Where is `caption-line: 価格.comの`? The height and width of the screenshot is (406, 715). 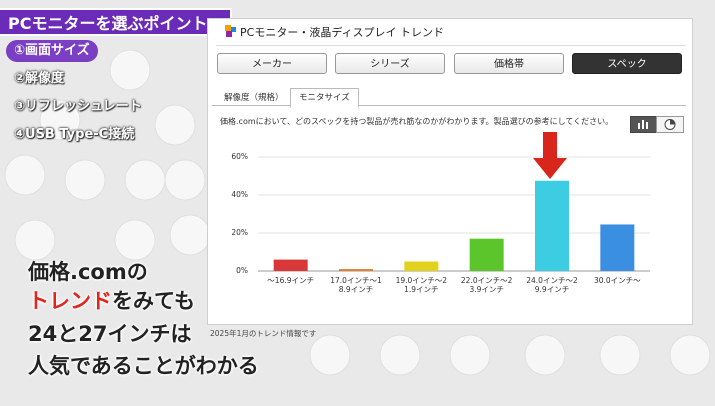 caption-line: 価格.comの is located at coordinates (88, 272).